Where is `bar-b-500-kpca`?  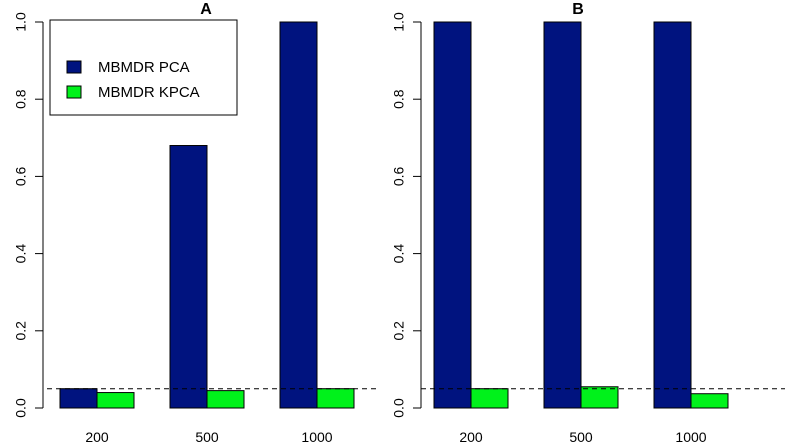
bar-b-500-kpca is located at coordinates (599, 397).